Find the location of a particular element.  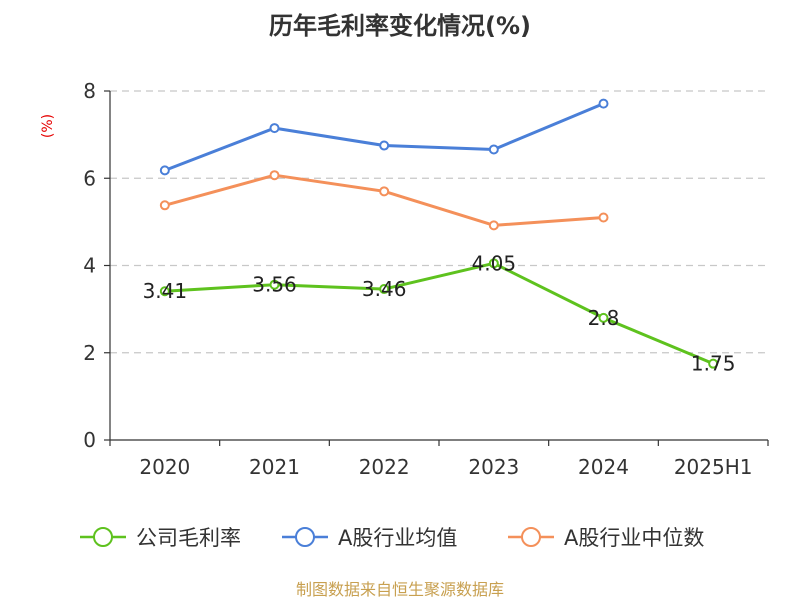

data-label: 3.41 is located at coordinates (165, 291).